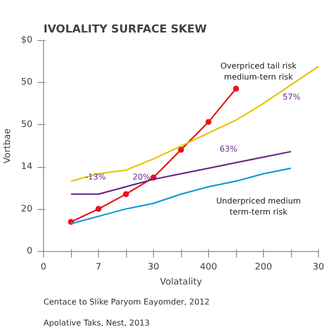 Image resolution: width=332 pixels, height=332 pixels. What do you see at coordinates (181, 283) in the screenshot?
I see `x-axis-title: Volatality` at bounding box center [181, 283].